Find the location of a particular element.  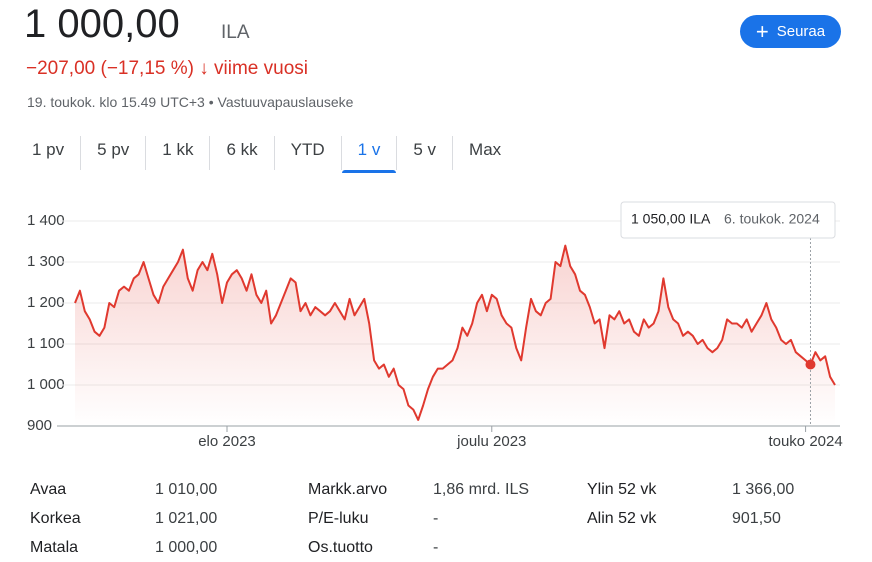

stat-value: 901,50 is located at coordinates (756, 518).